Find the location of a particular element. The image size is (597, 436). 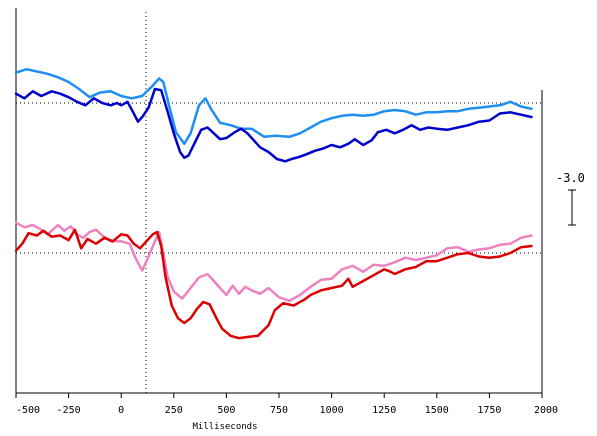

x-tick-label: 250 is located at coordinates (174, 410).